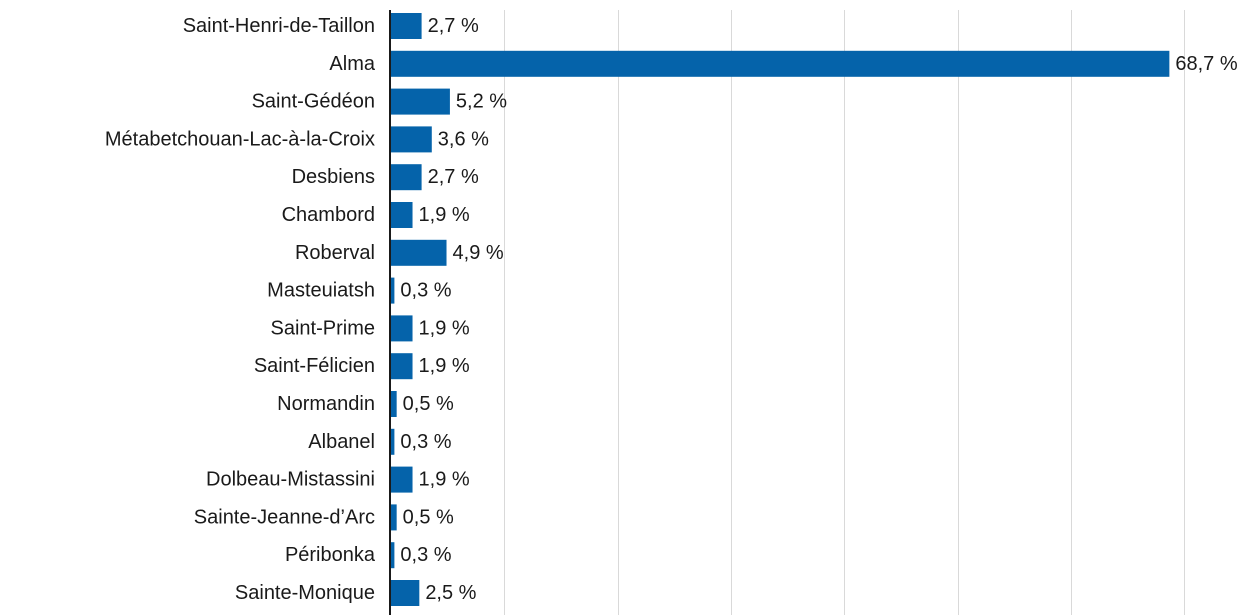 The height and width of the screenshot is (615, 1245). Describe the element at coordinates (481, 102) in the screenshot. I see `value-label: 5,2 %` at that location.